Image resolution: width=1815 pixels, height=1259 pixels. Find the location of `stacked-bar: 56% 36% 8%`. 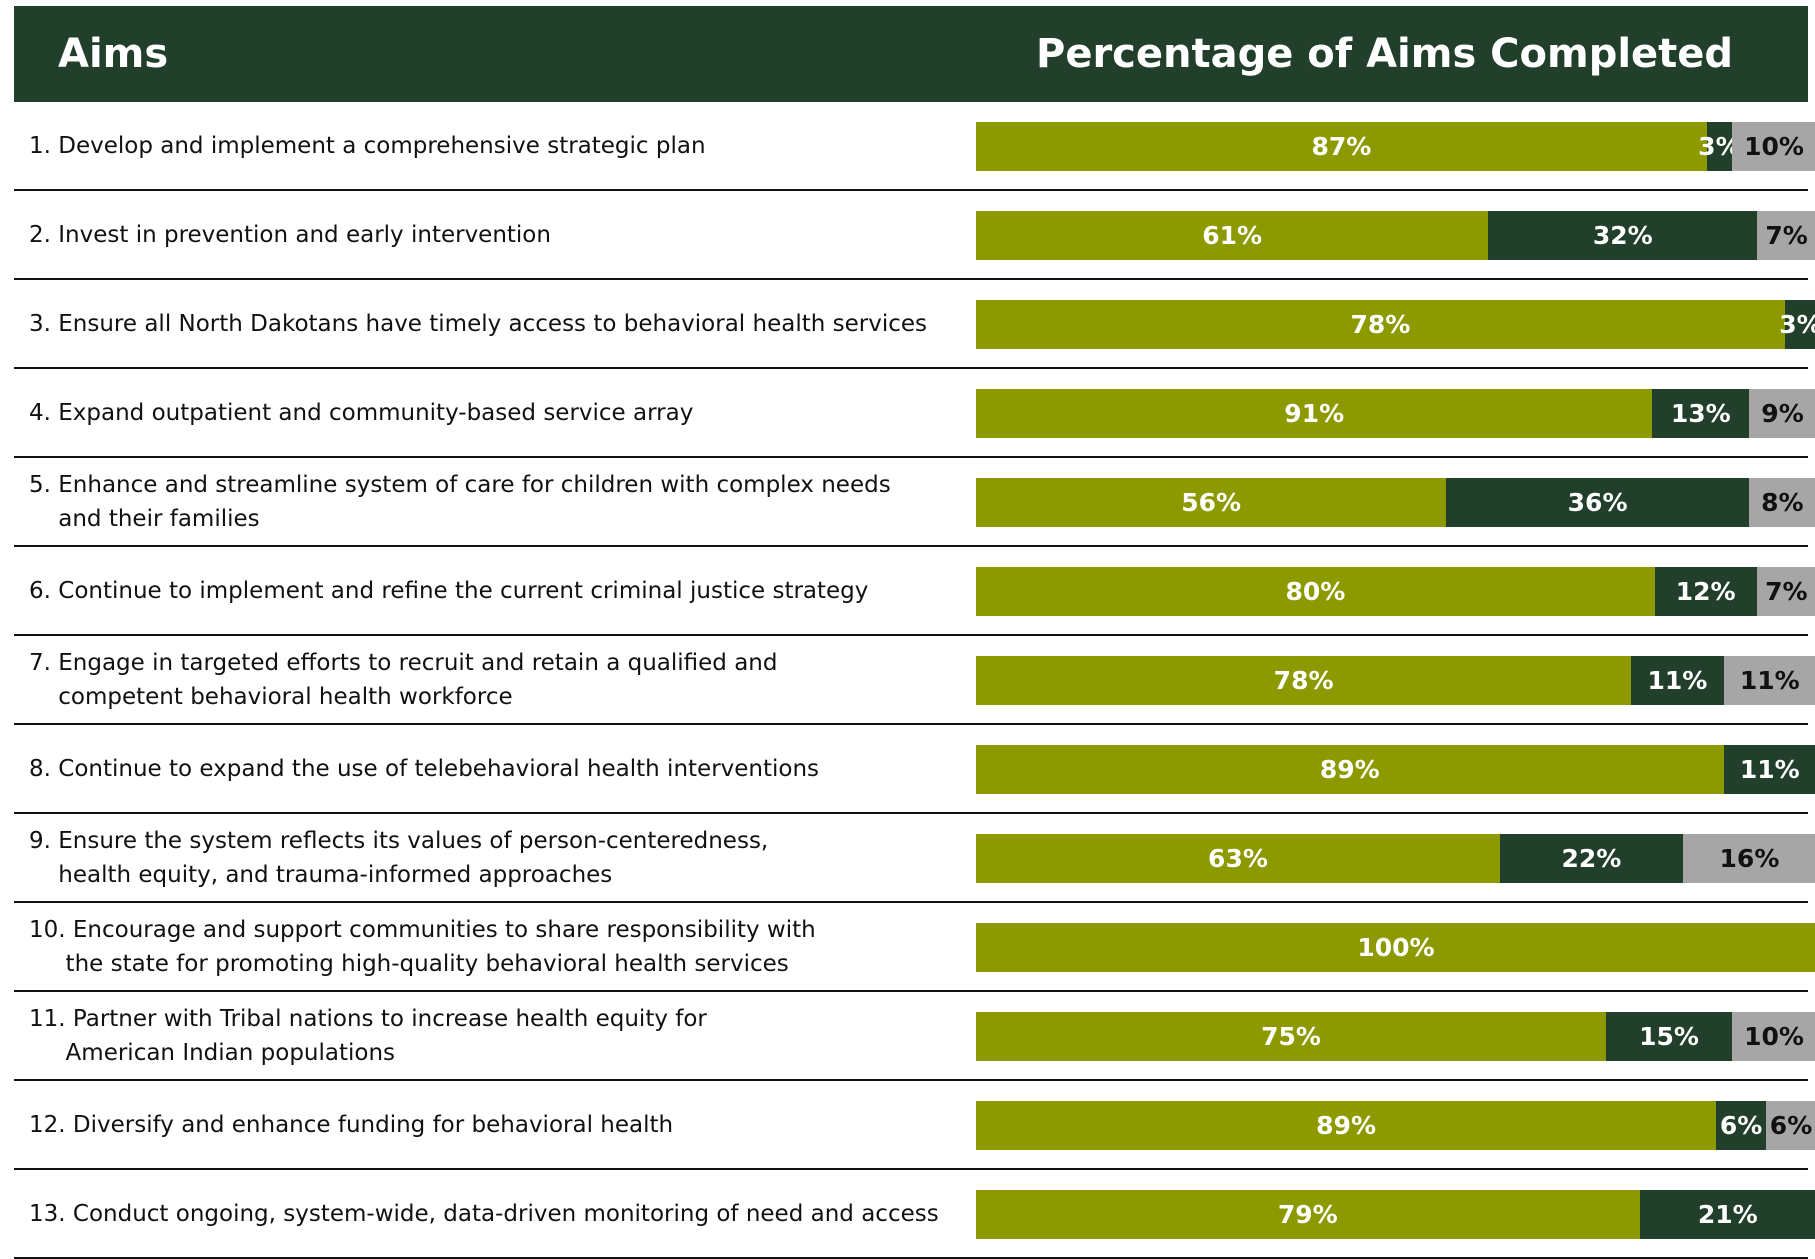

stacked-bar: 56% 36% 8% is located at coordinates (1395, 502).